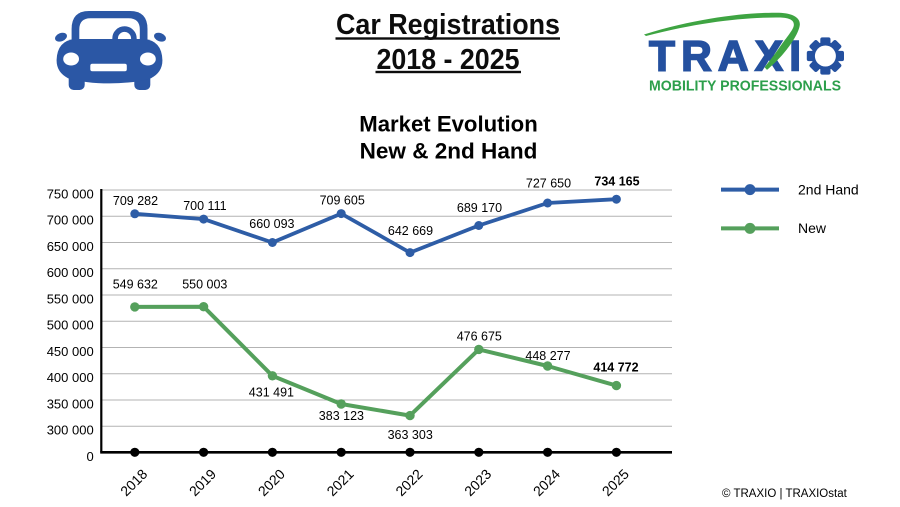 This screenshot has height=507, width=900. I want to click on svg-text: 549 632, so click(135, 285).